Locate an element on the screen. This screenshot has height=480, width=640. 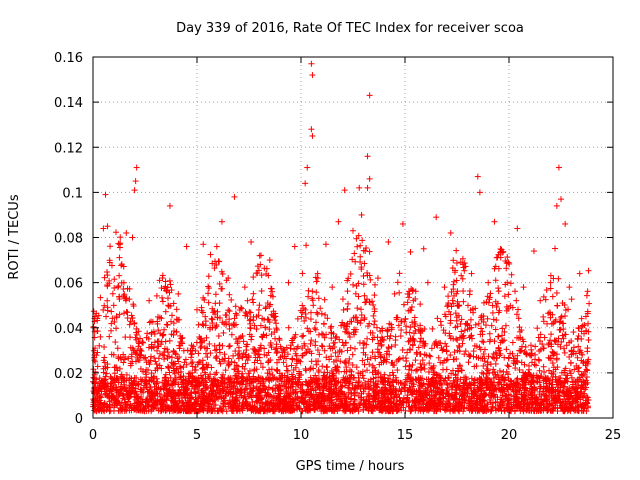
y-tick-label: 0.08 is located at coordinates (68, 239).